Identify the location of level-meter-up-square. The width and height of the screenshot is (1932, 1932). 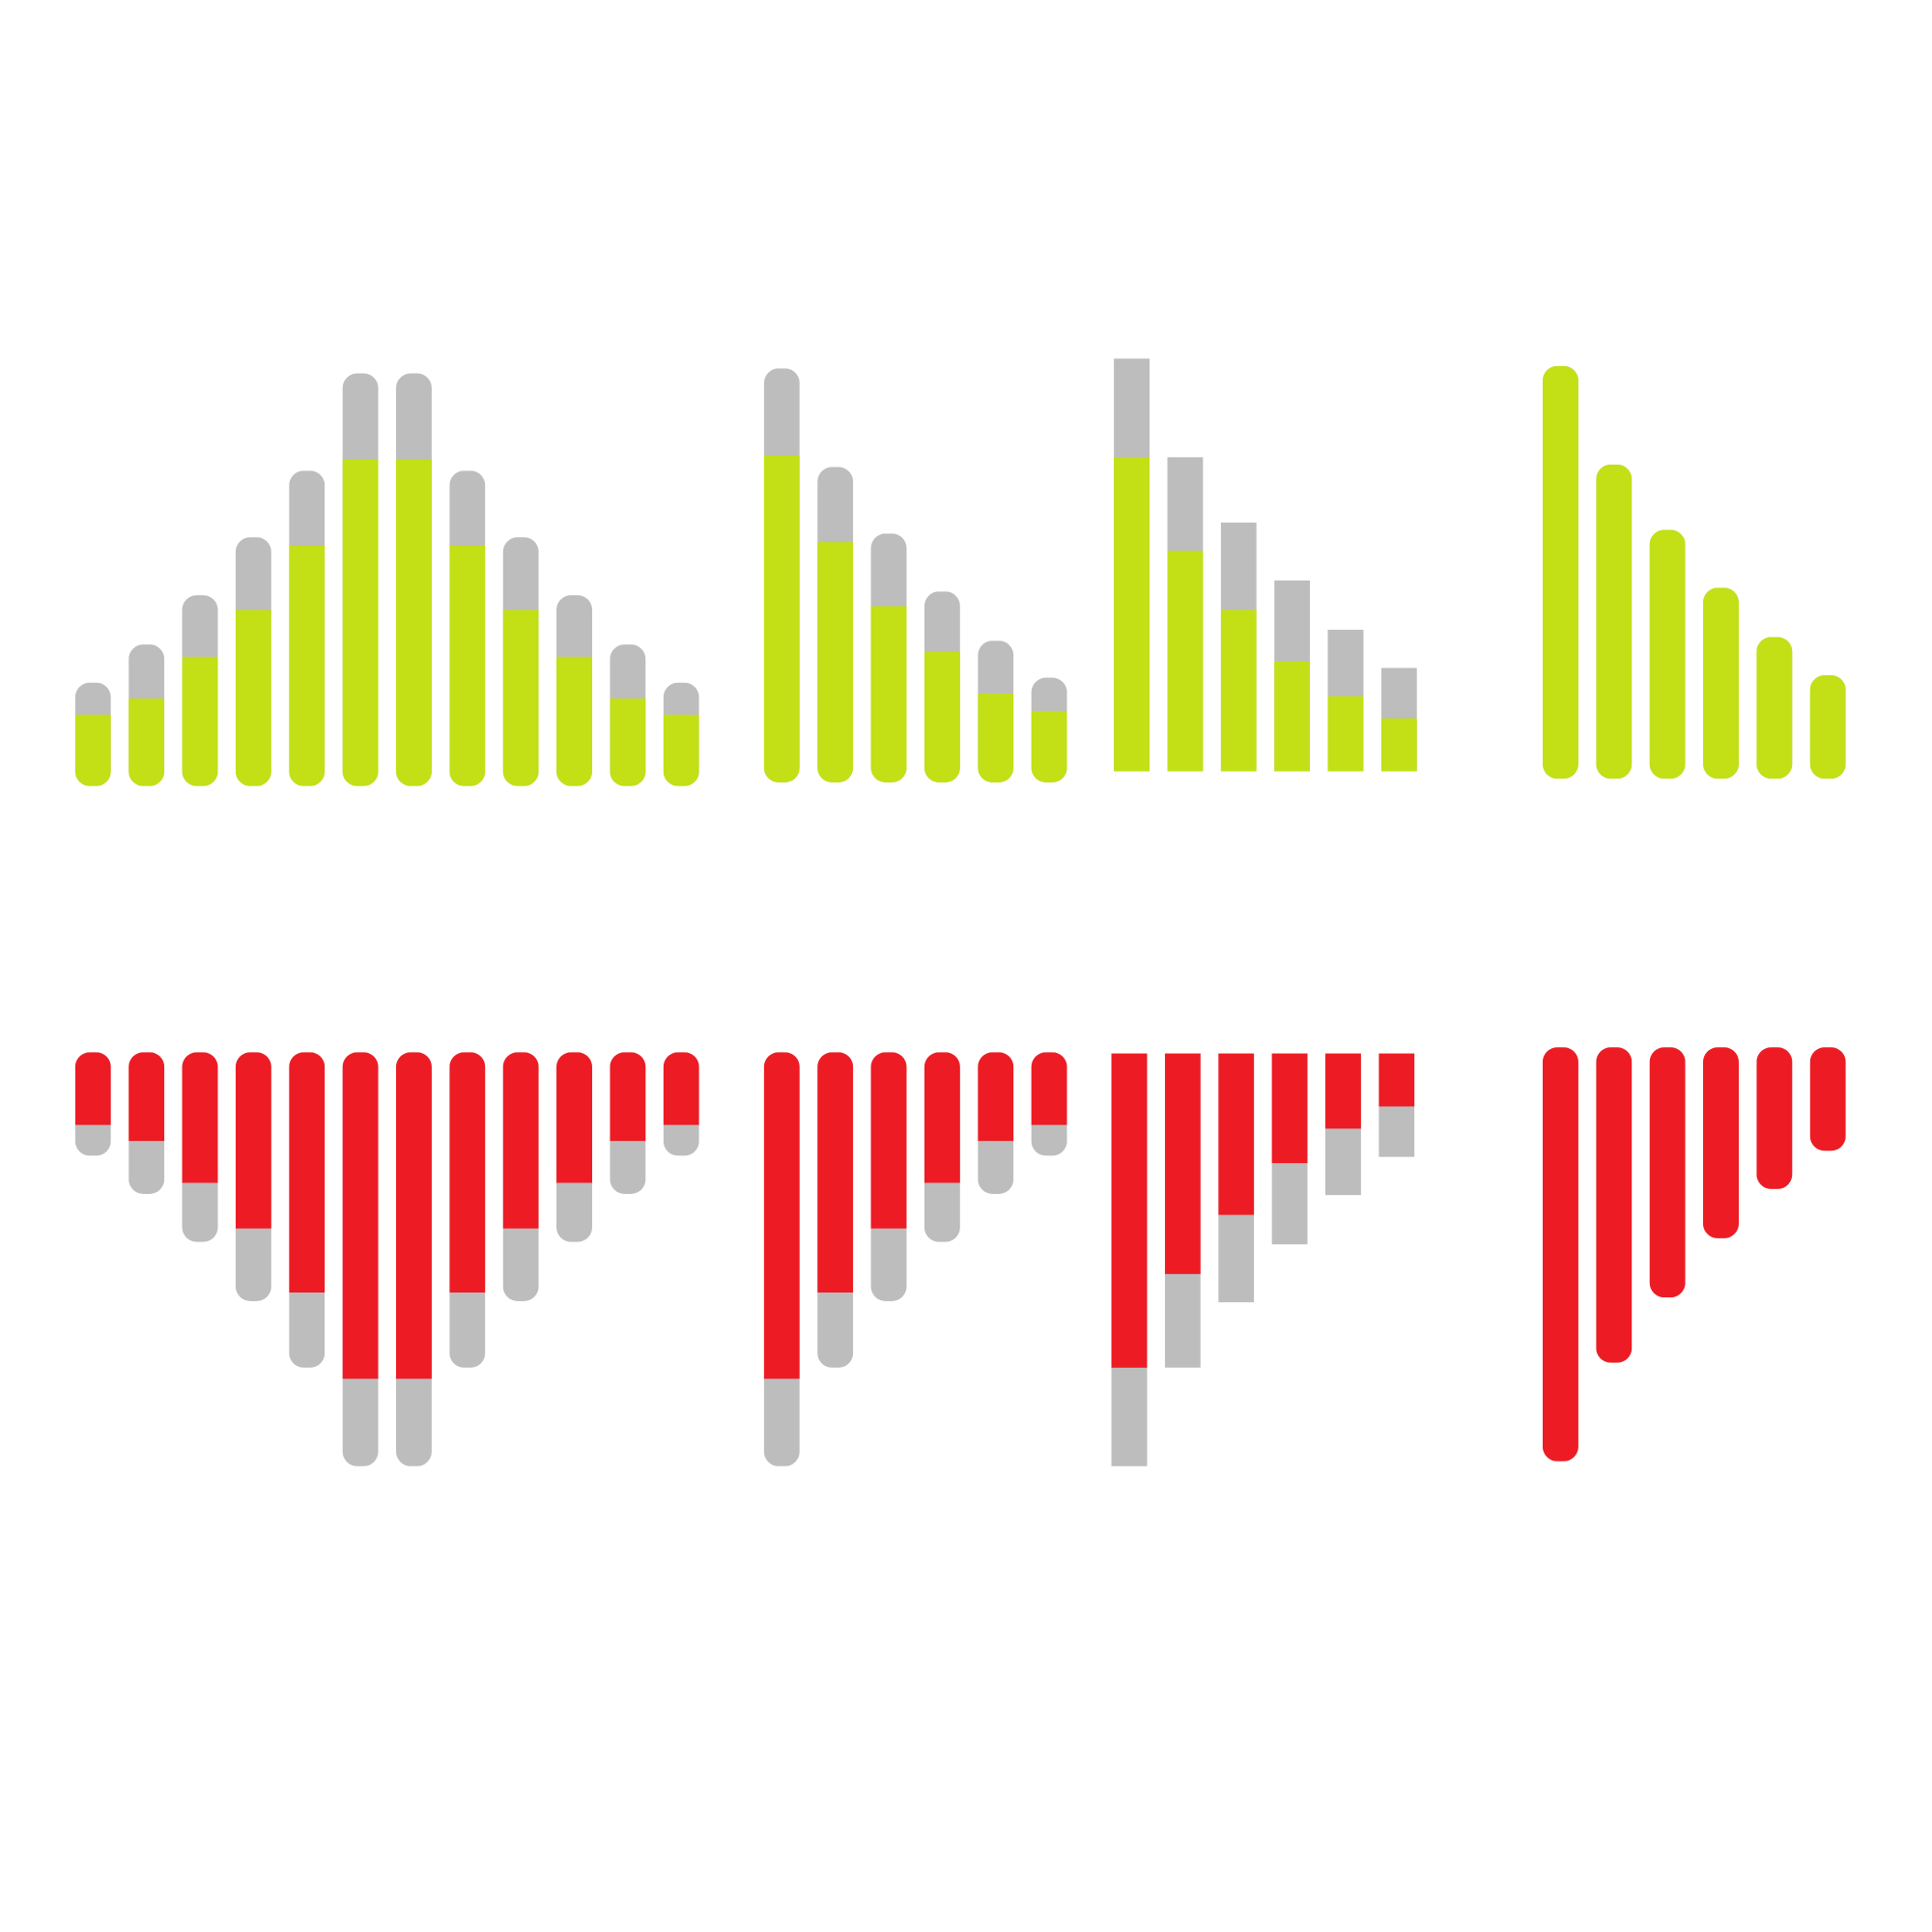
(1265, 565).